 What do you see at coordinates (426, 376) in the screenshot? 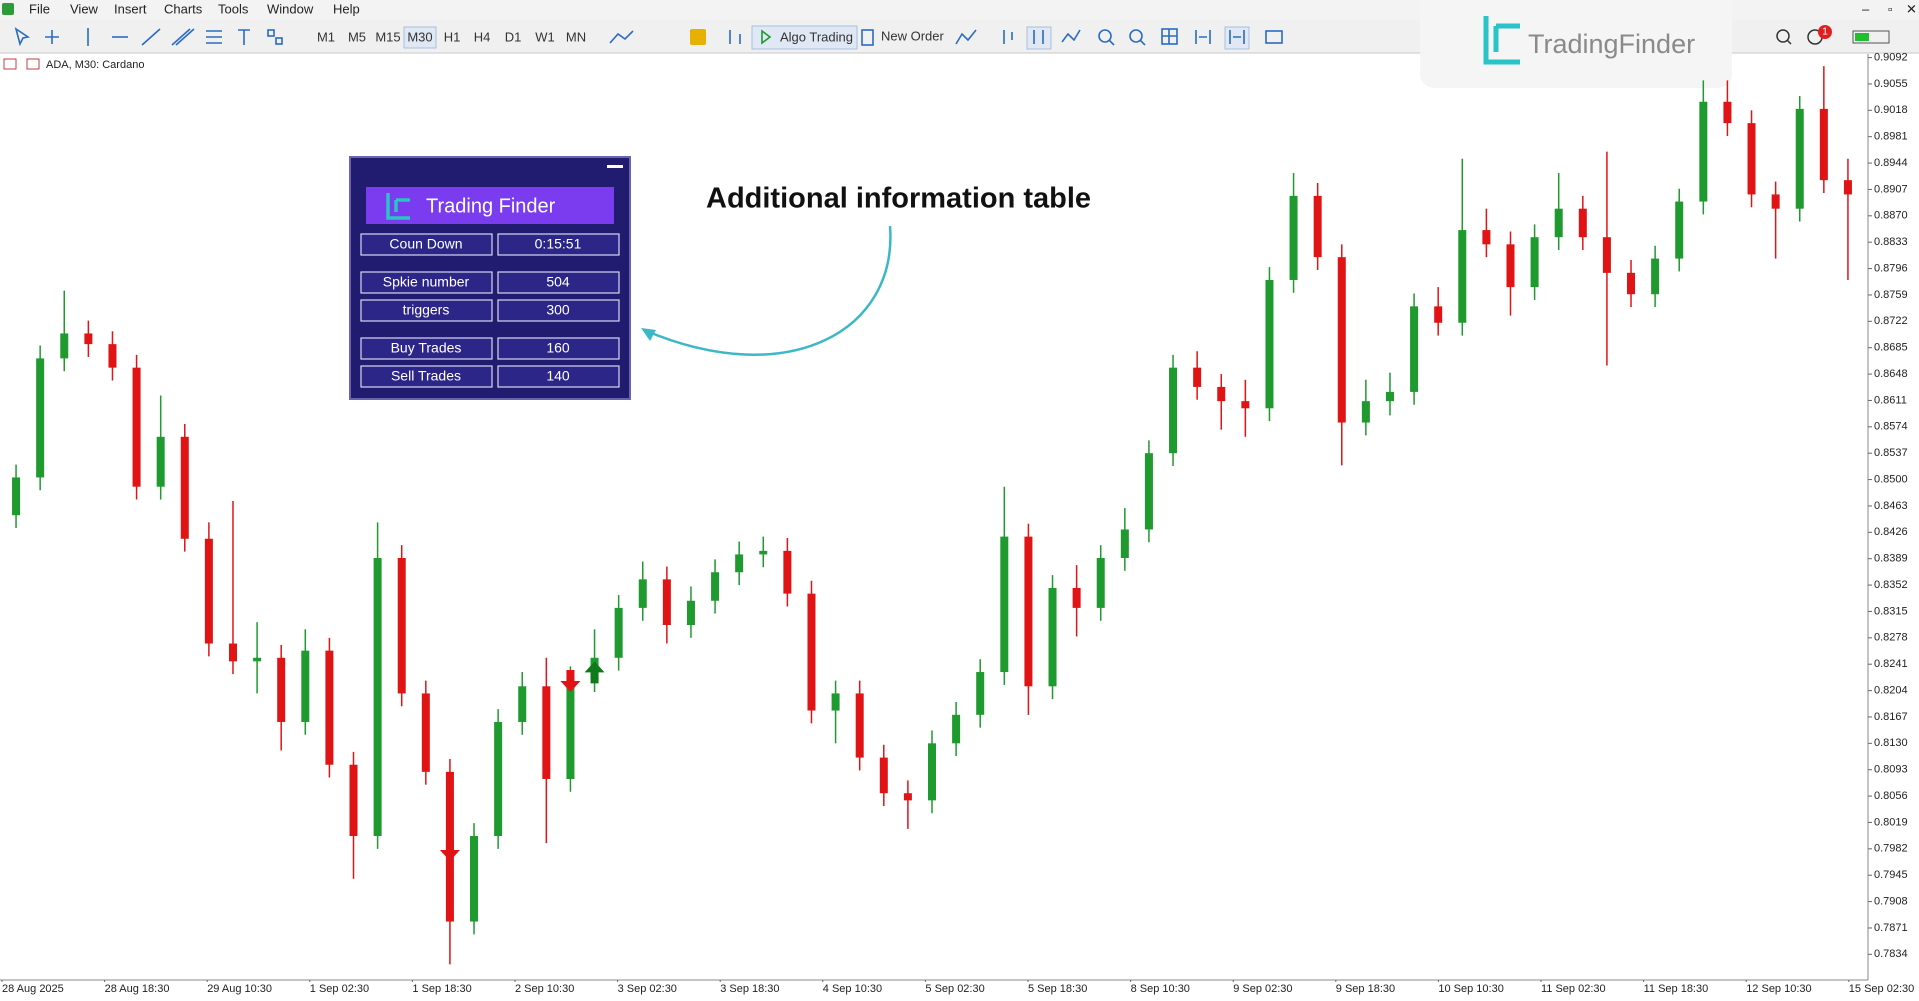
I see `row-label: Sell Trades` at bounding box center [426, 376].